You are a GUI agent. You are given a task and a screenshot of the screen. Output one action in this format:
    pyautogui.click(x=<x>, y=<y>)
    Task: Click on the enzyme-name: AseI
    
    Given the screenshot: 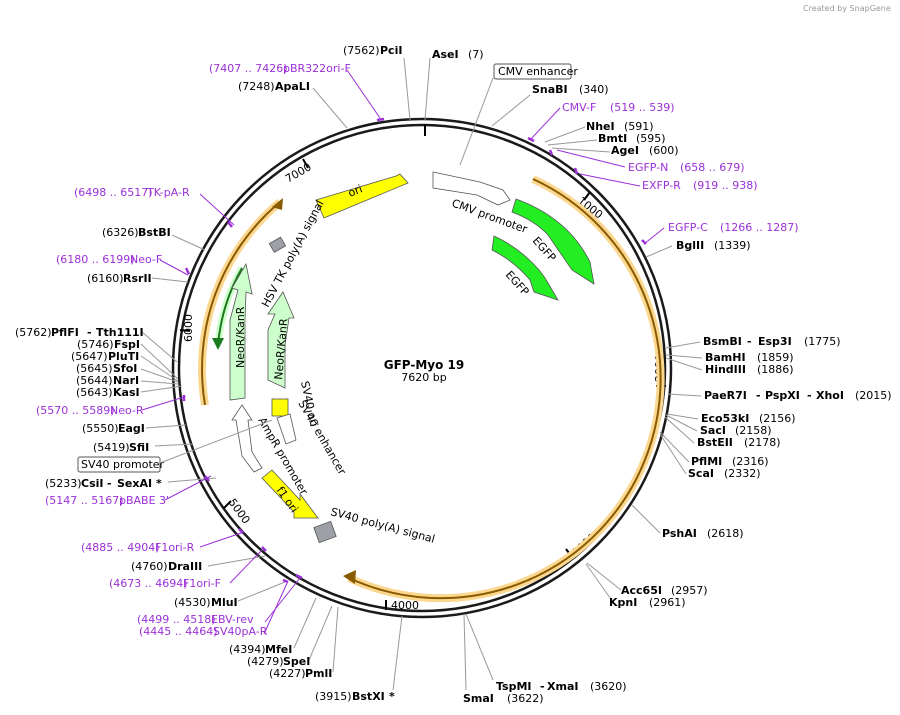 What is the action you would take?
    pyautogui.click(x=445, y=54)
    